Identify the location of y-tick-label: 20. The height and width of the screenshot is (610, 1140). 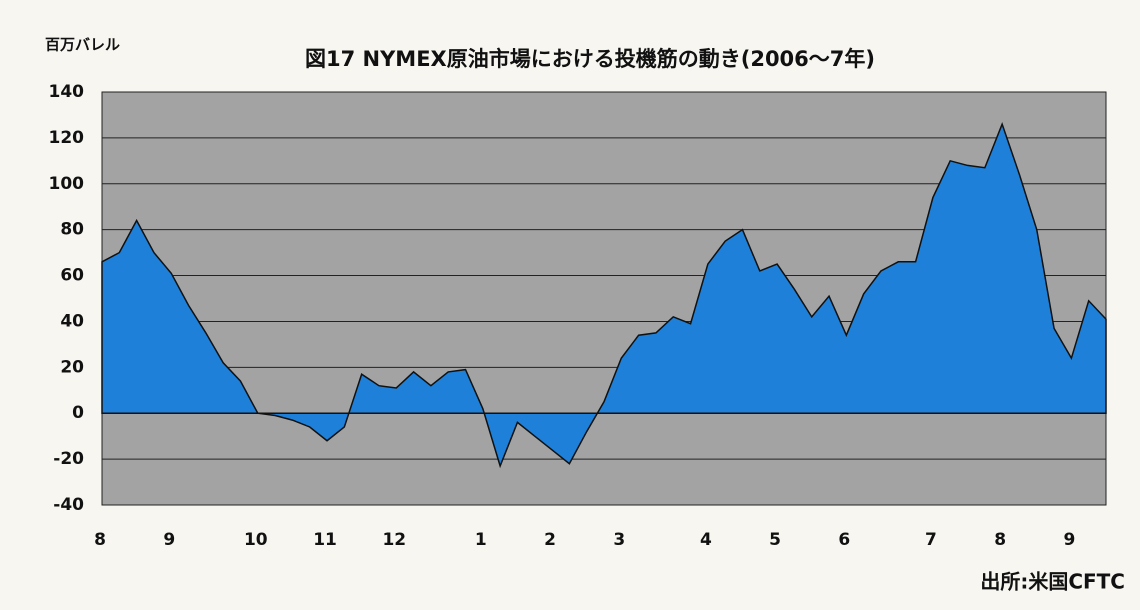
(72, 367).